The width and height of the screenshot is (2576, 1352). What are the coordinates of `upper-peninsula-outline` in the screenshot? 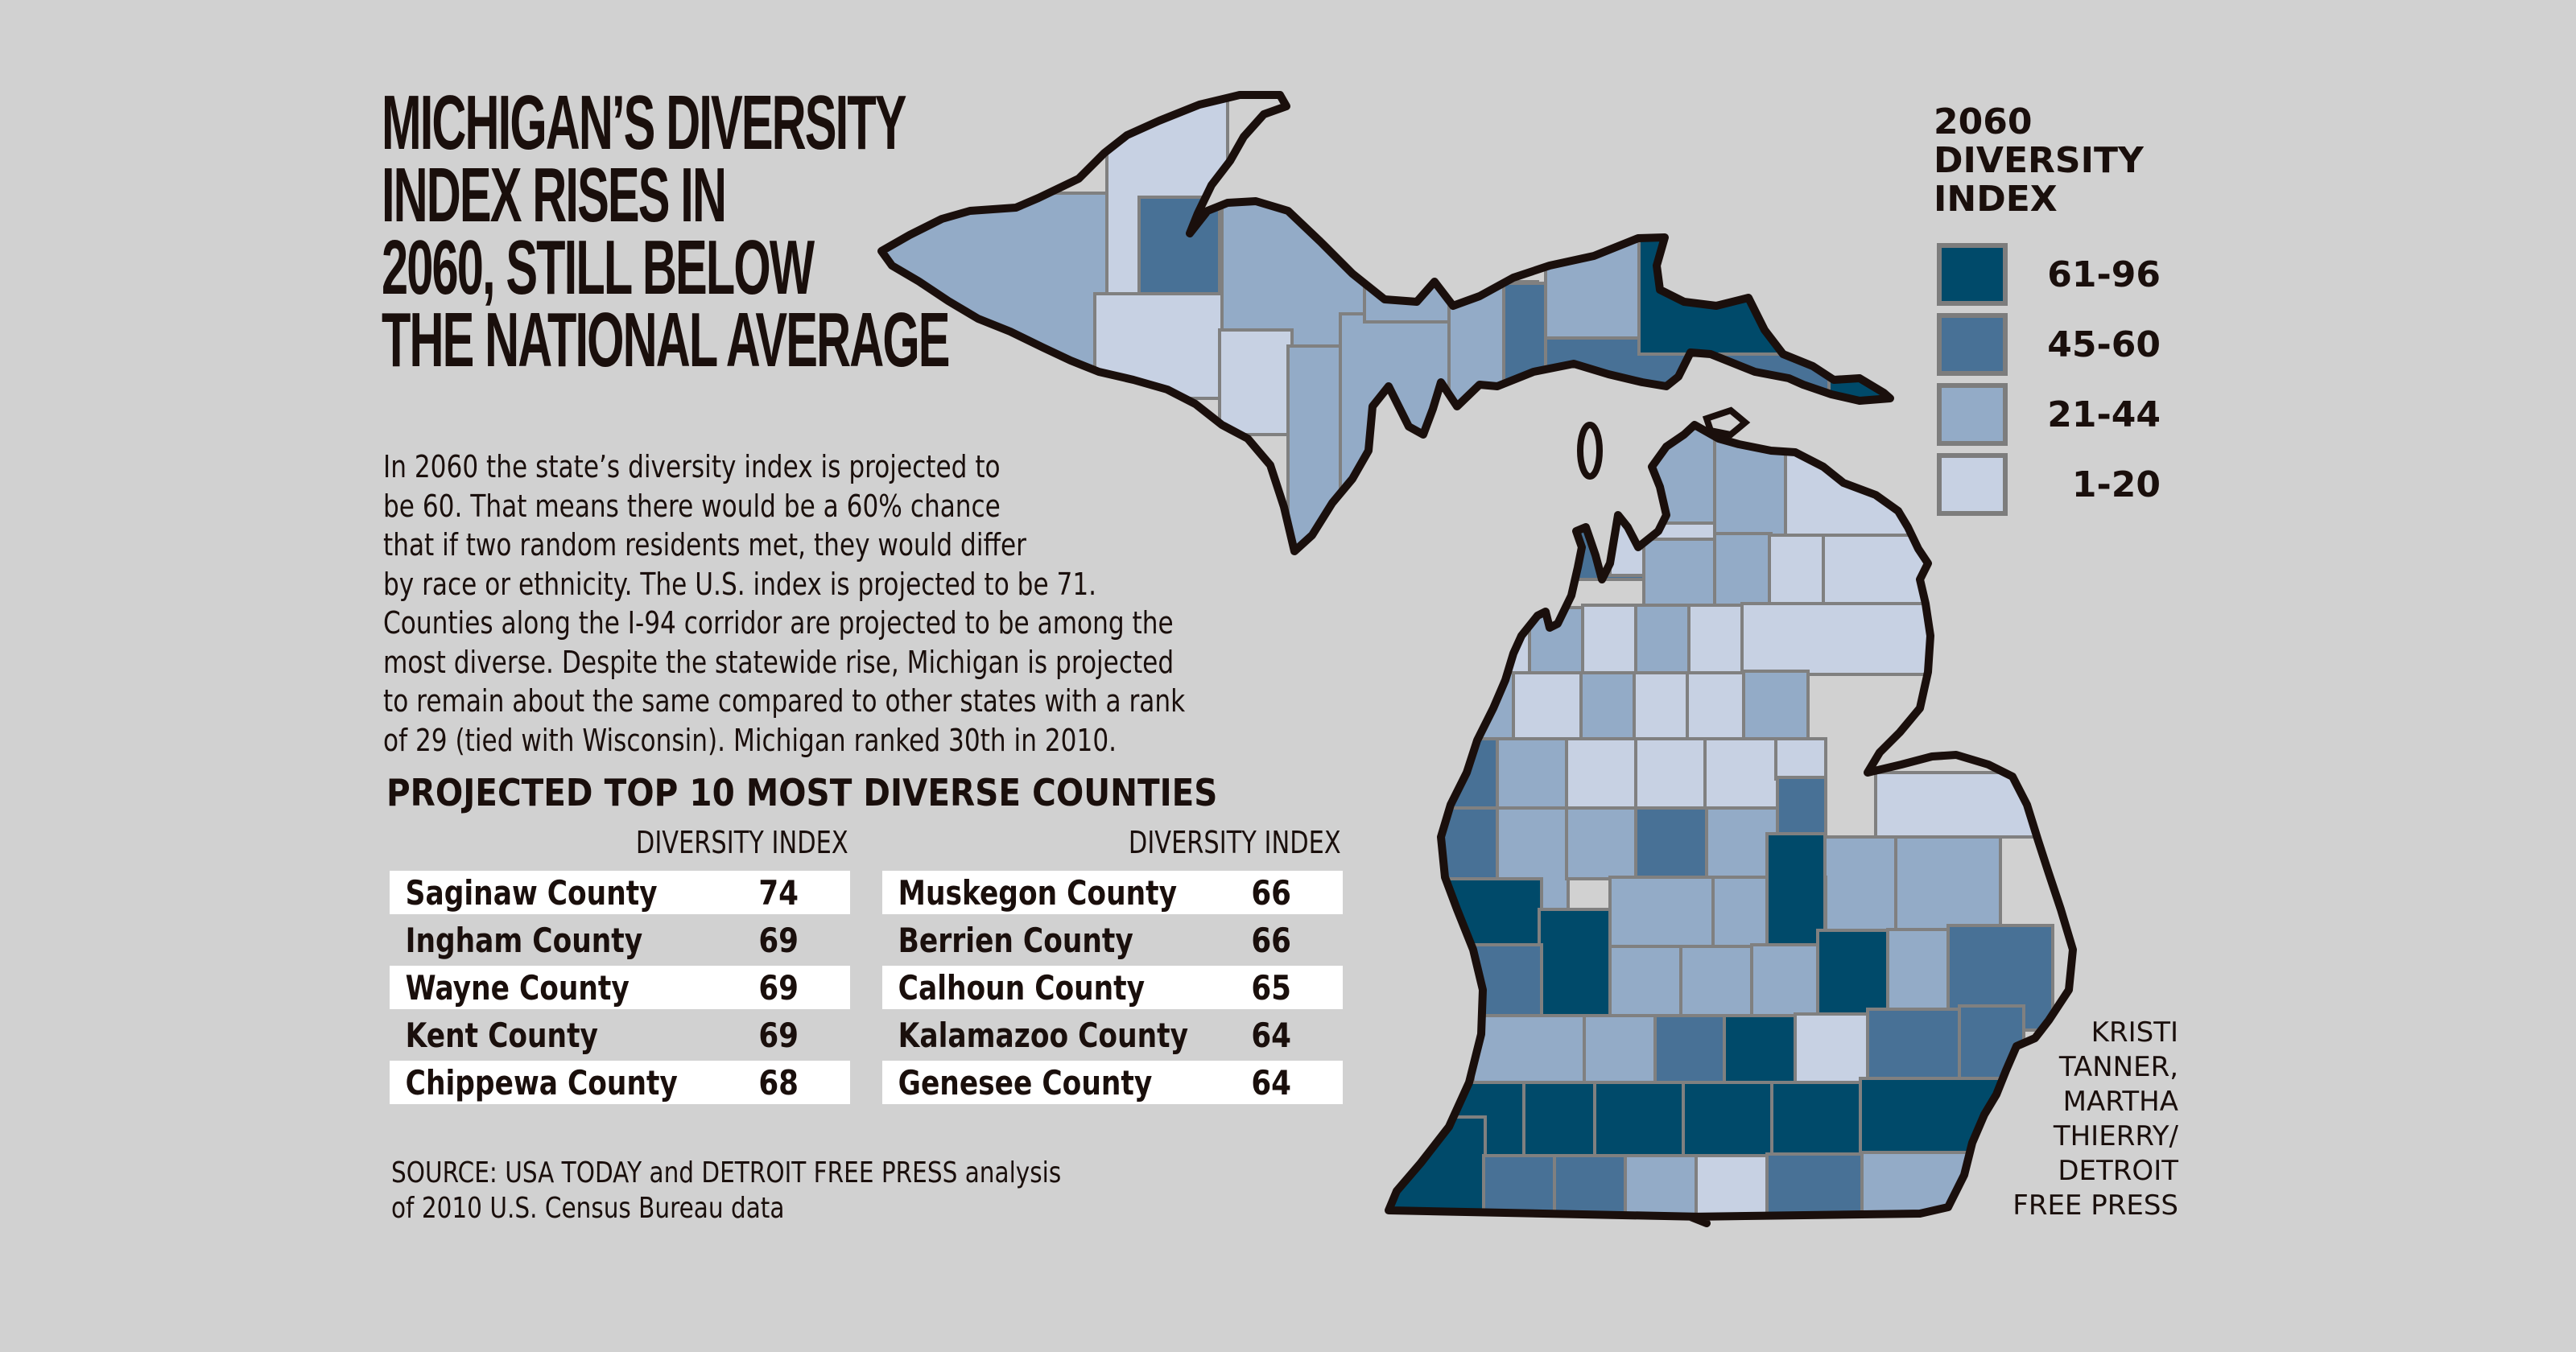 It's located at (1385, 323).